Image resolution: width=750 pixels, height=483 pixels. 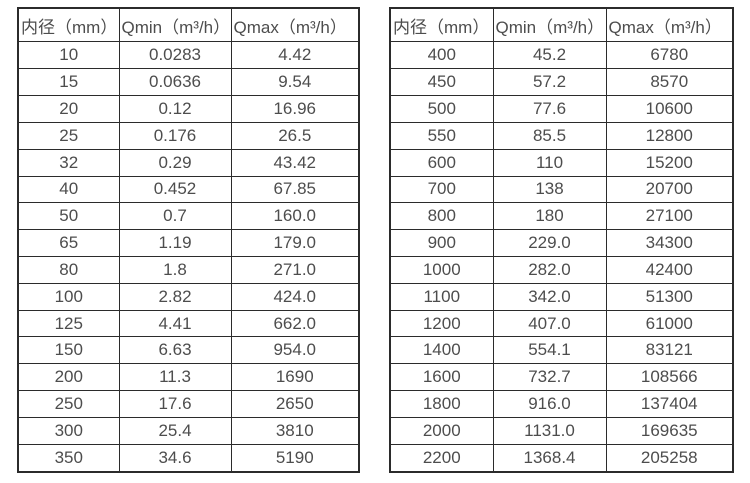 What do you see at coordinates (68, 109) in the screenshot?
I see `diameter-cell: 20` at bounding box center [68, 109].